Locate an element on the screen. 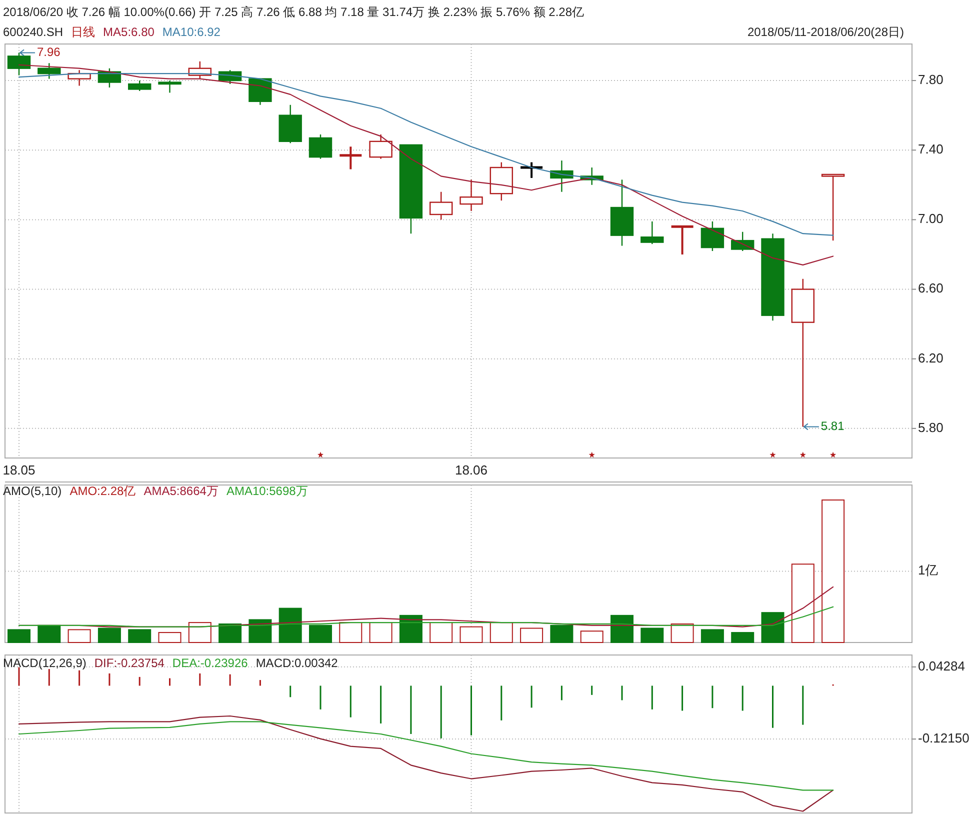  text: AMA10:5698万 is located at coordinates (267, 491).